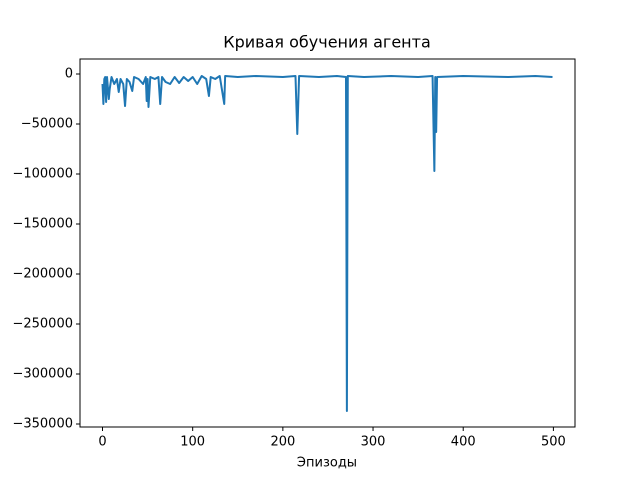 This screenshot has width=640, height=480. What do you see at coordinates (42, 274) in the screenshot?
I see `y-tick-label: −200000` at bounding box center [42, 274].